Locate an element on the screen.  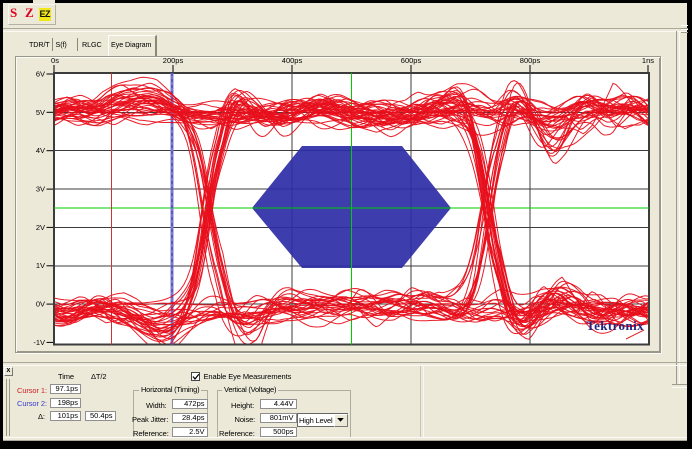
svg-text: 0V is located at coordinates (40, 304).